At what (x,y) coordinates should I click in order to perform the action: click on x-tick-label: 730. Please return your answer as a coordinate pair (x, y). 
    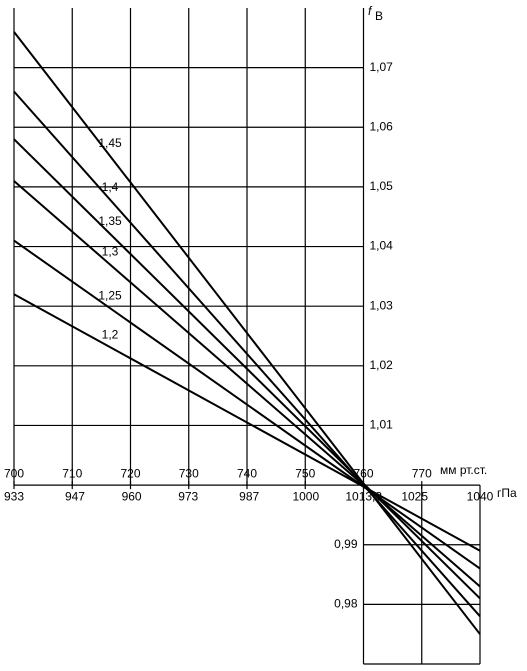
    Looking at the image, I should click on (189, 473).